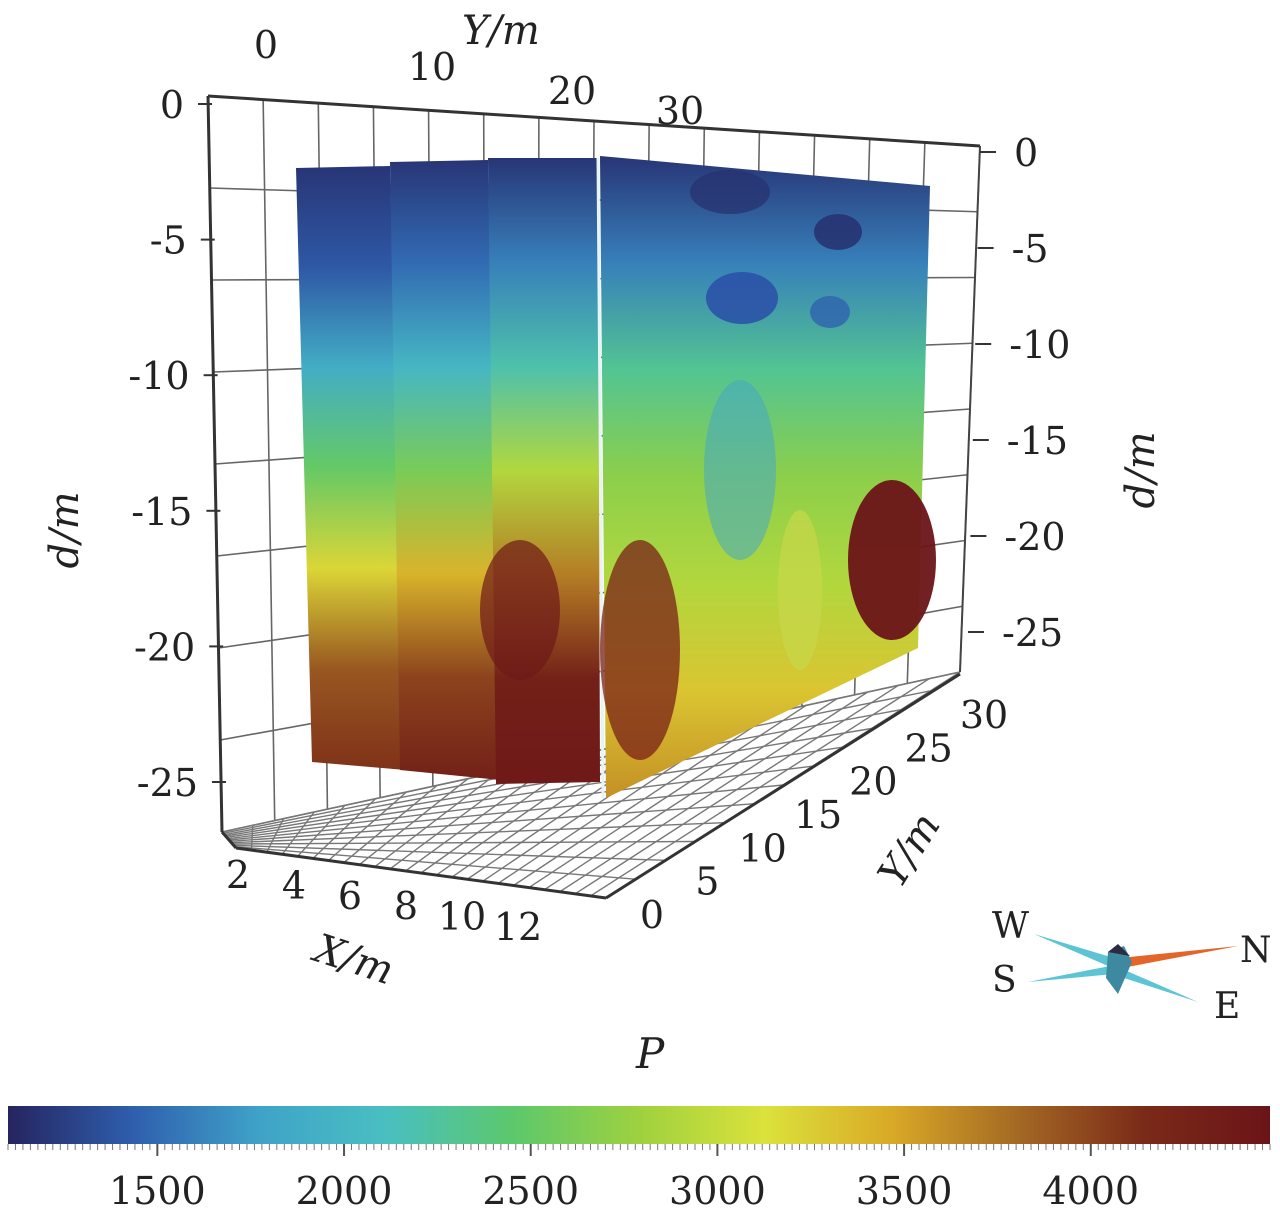 The image size is (1280, 1215). Describe the element at coordinates (904, 1191) in the screenshot. I see `colorbar-tick-label: 3500` at that location.